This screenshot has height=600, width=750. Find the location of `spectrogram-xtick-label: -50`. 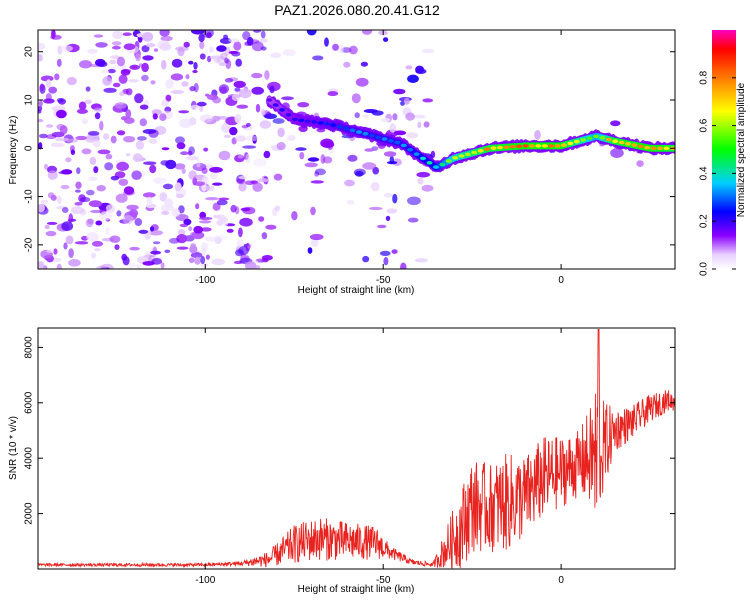

spectrogram-xtick-label: -50 is located at coordinates (383, 280).